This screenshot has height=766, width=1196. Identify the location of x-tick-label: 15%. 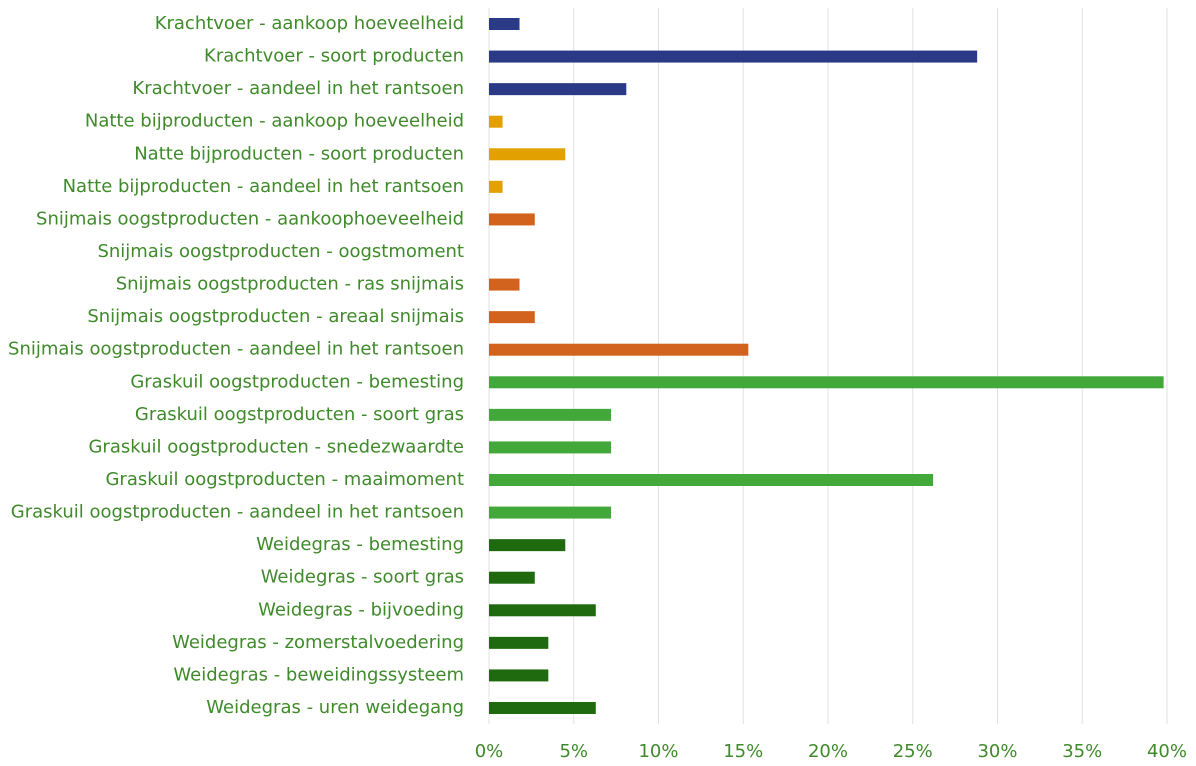
(743, 751).